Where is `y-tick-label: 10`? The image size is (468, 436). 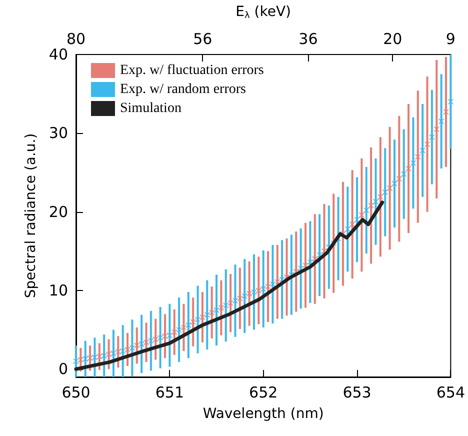
y-tick-label: 10 is located at coordinates (58, 290).